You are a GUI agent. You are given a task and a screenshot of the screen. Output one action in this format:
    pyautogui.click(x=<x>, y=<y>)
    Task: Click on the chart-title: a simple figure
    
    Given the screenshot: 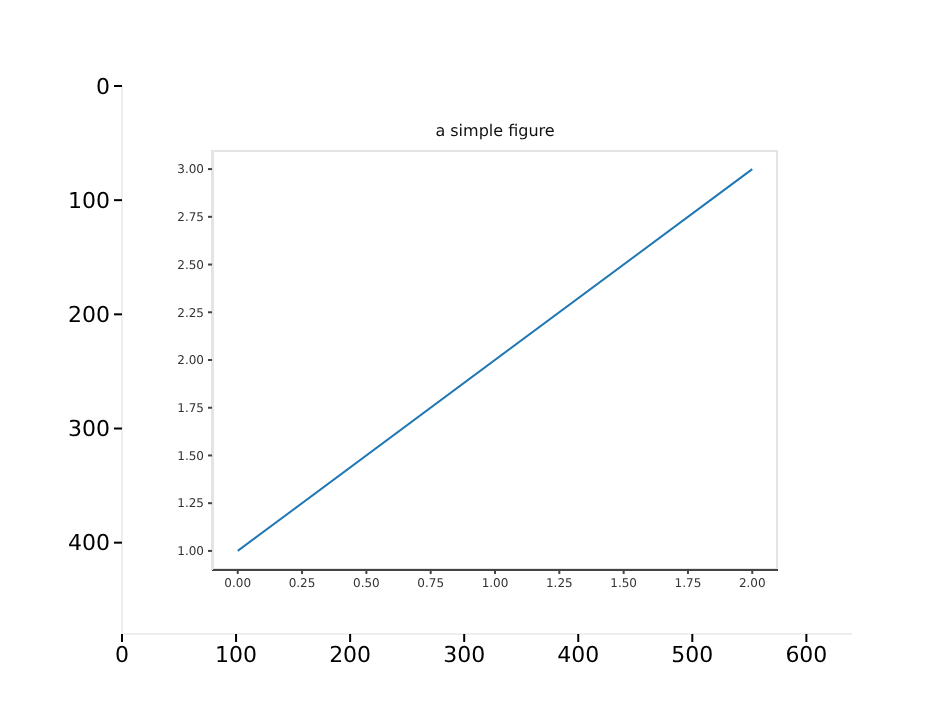 What is the action you would take?
    pyautogui.click(x=495, y=131)
    